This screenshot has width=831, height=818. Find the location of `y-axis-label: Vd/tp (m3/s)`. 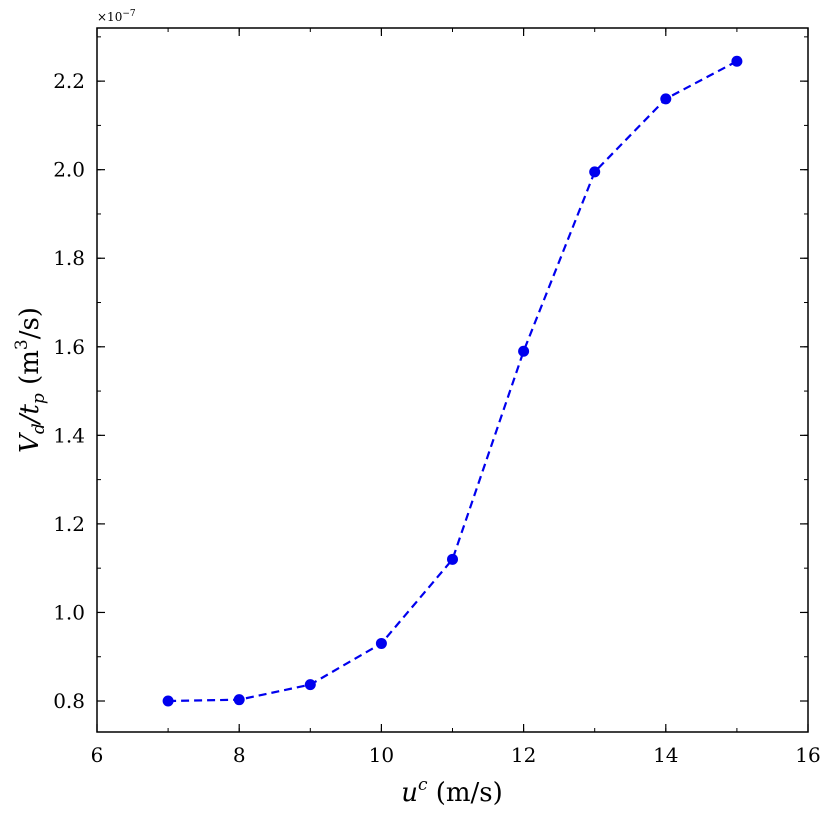

y-axis-label: Vd/tp (m3/s) is located at coordinates (30, 380).